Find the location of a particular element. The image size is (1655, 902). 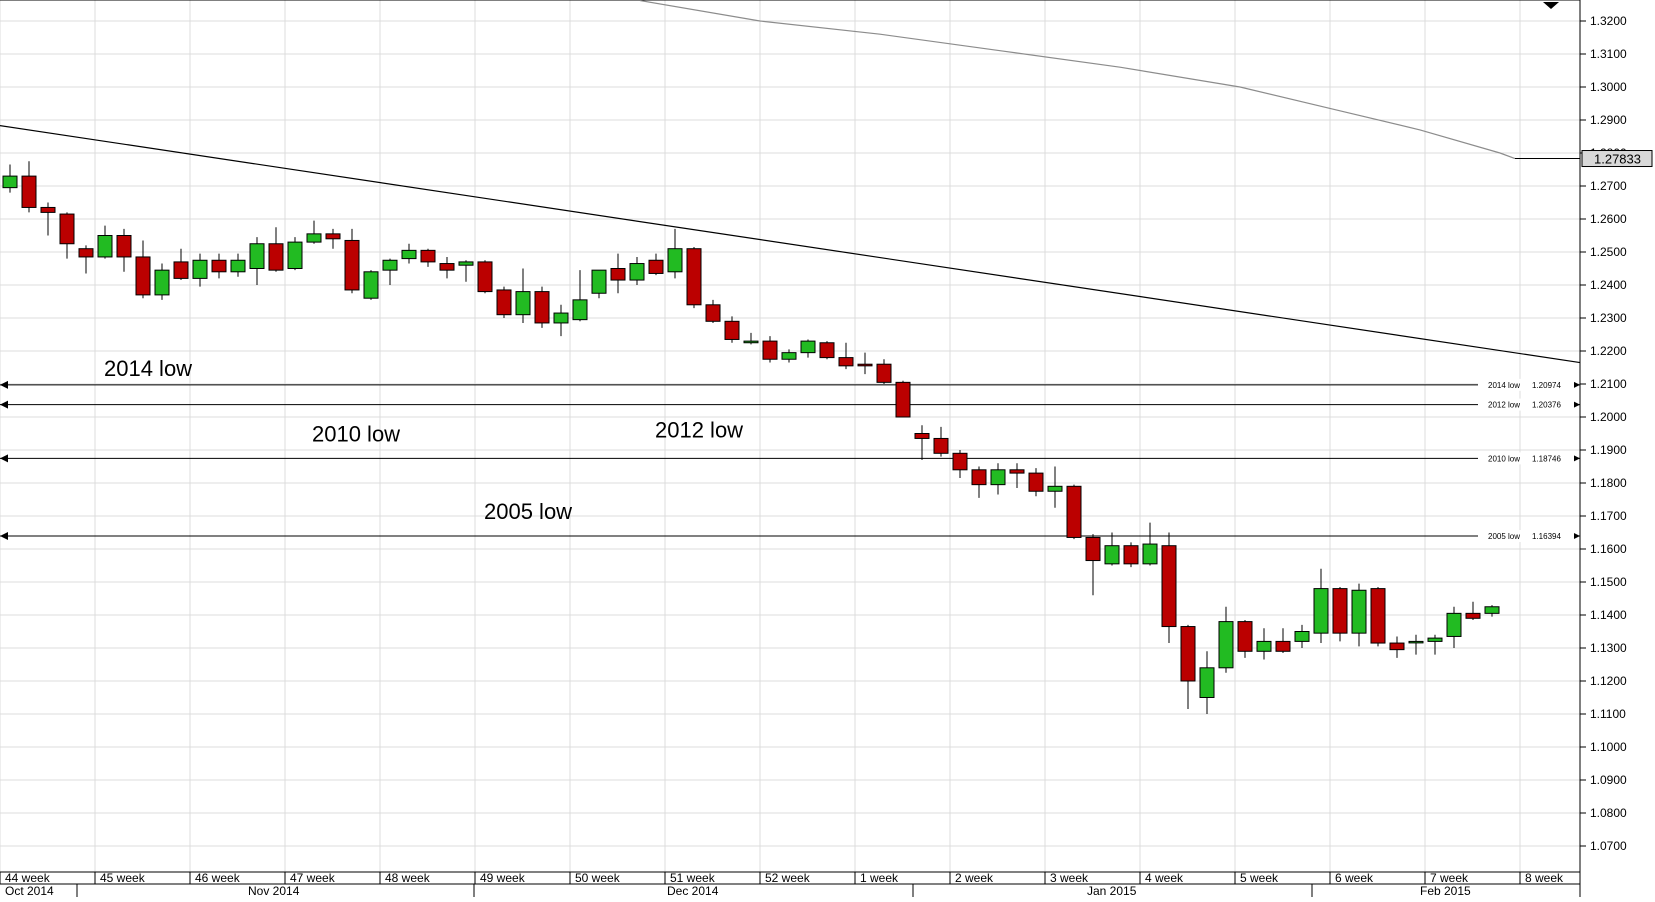

month-label: Feb 2015 is located at coordinates (1445, 890).